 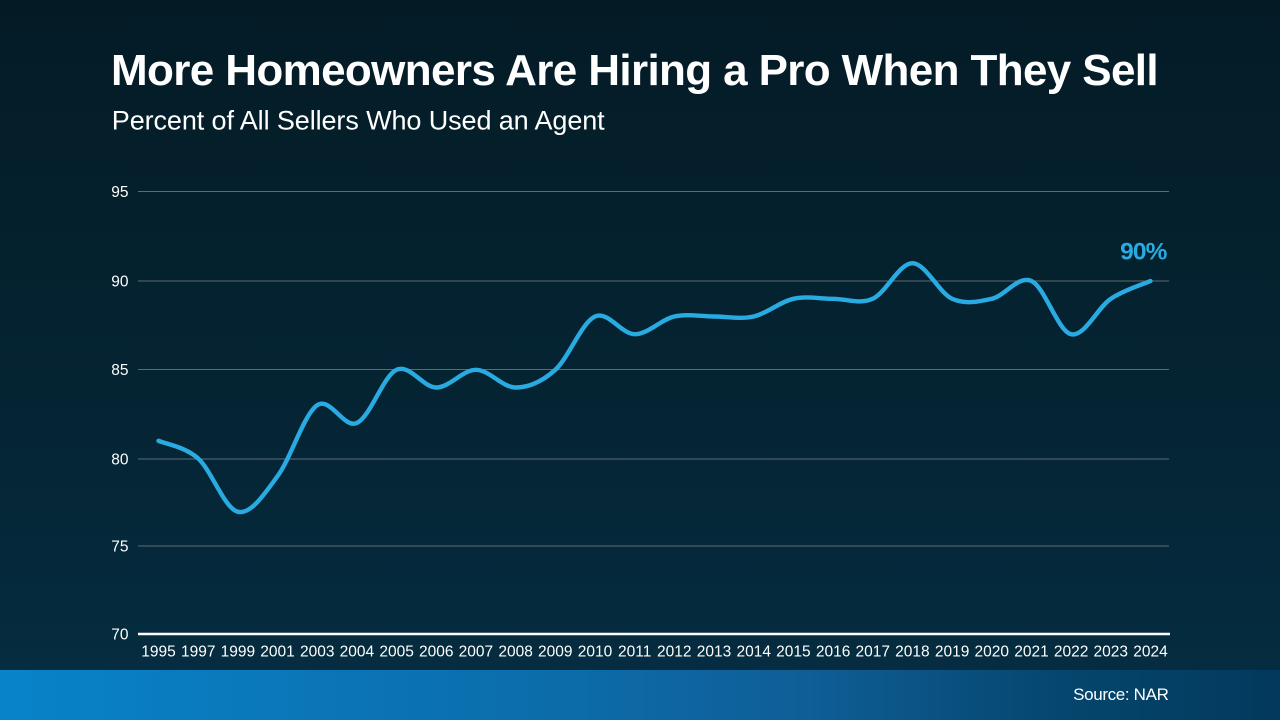 What do you see at coordinates (912, 652) in the screenshot?
I see `svg-text: 2018` at bounding box center [912, 652].